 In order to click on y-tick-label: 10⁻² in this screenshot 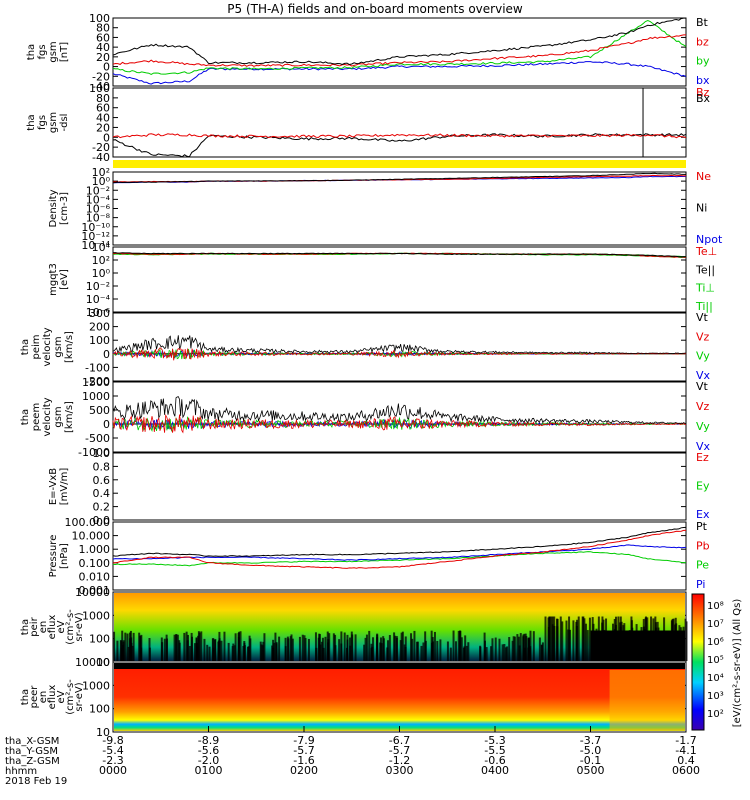, I will do `click(98, 190)`.